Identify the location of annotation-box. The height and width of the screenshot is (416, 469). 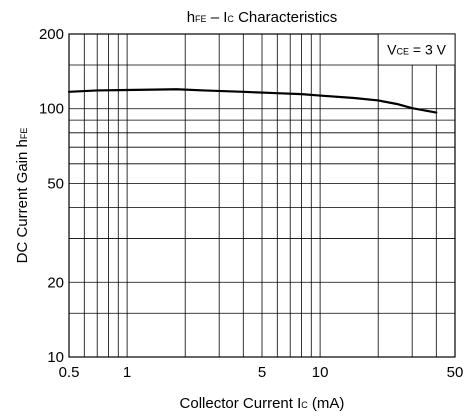
(416, 49).